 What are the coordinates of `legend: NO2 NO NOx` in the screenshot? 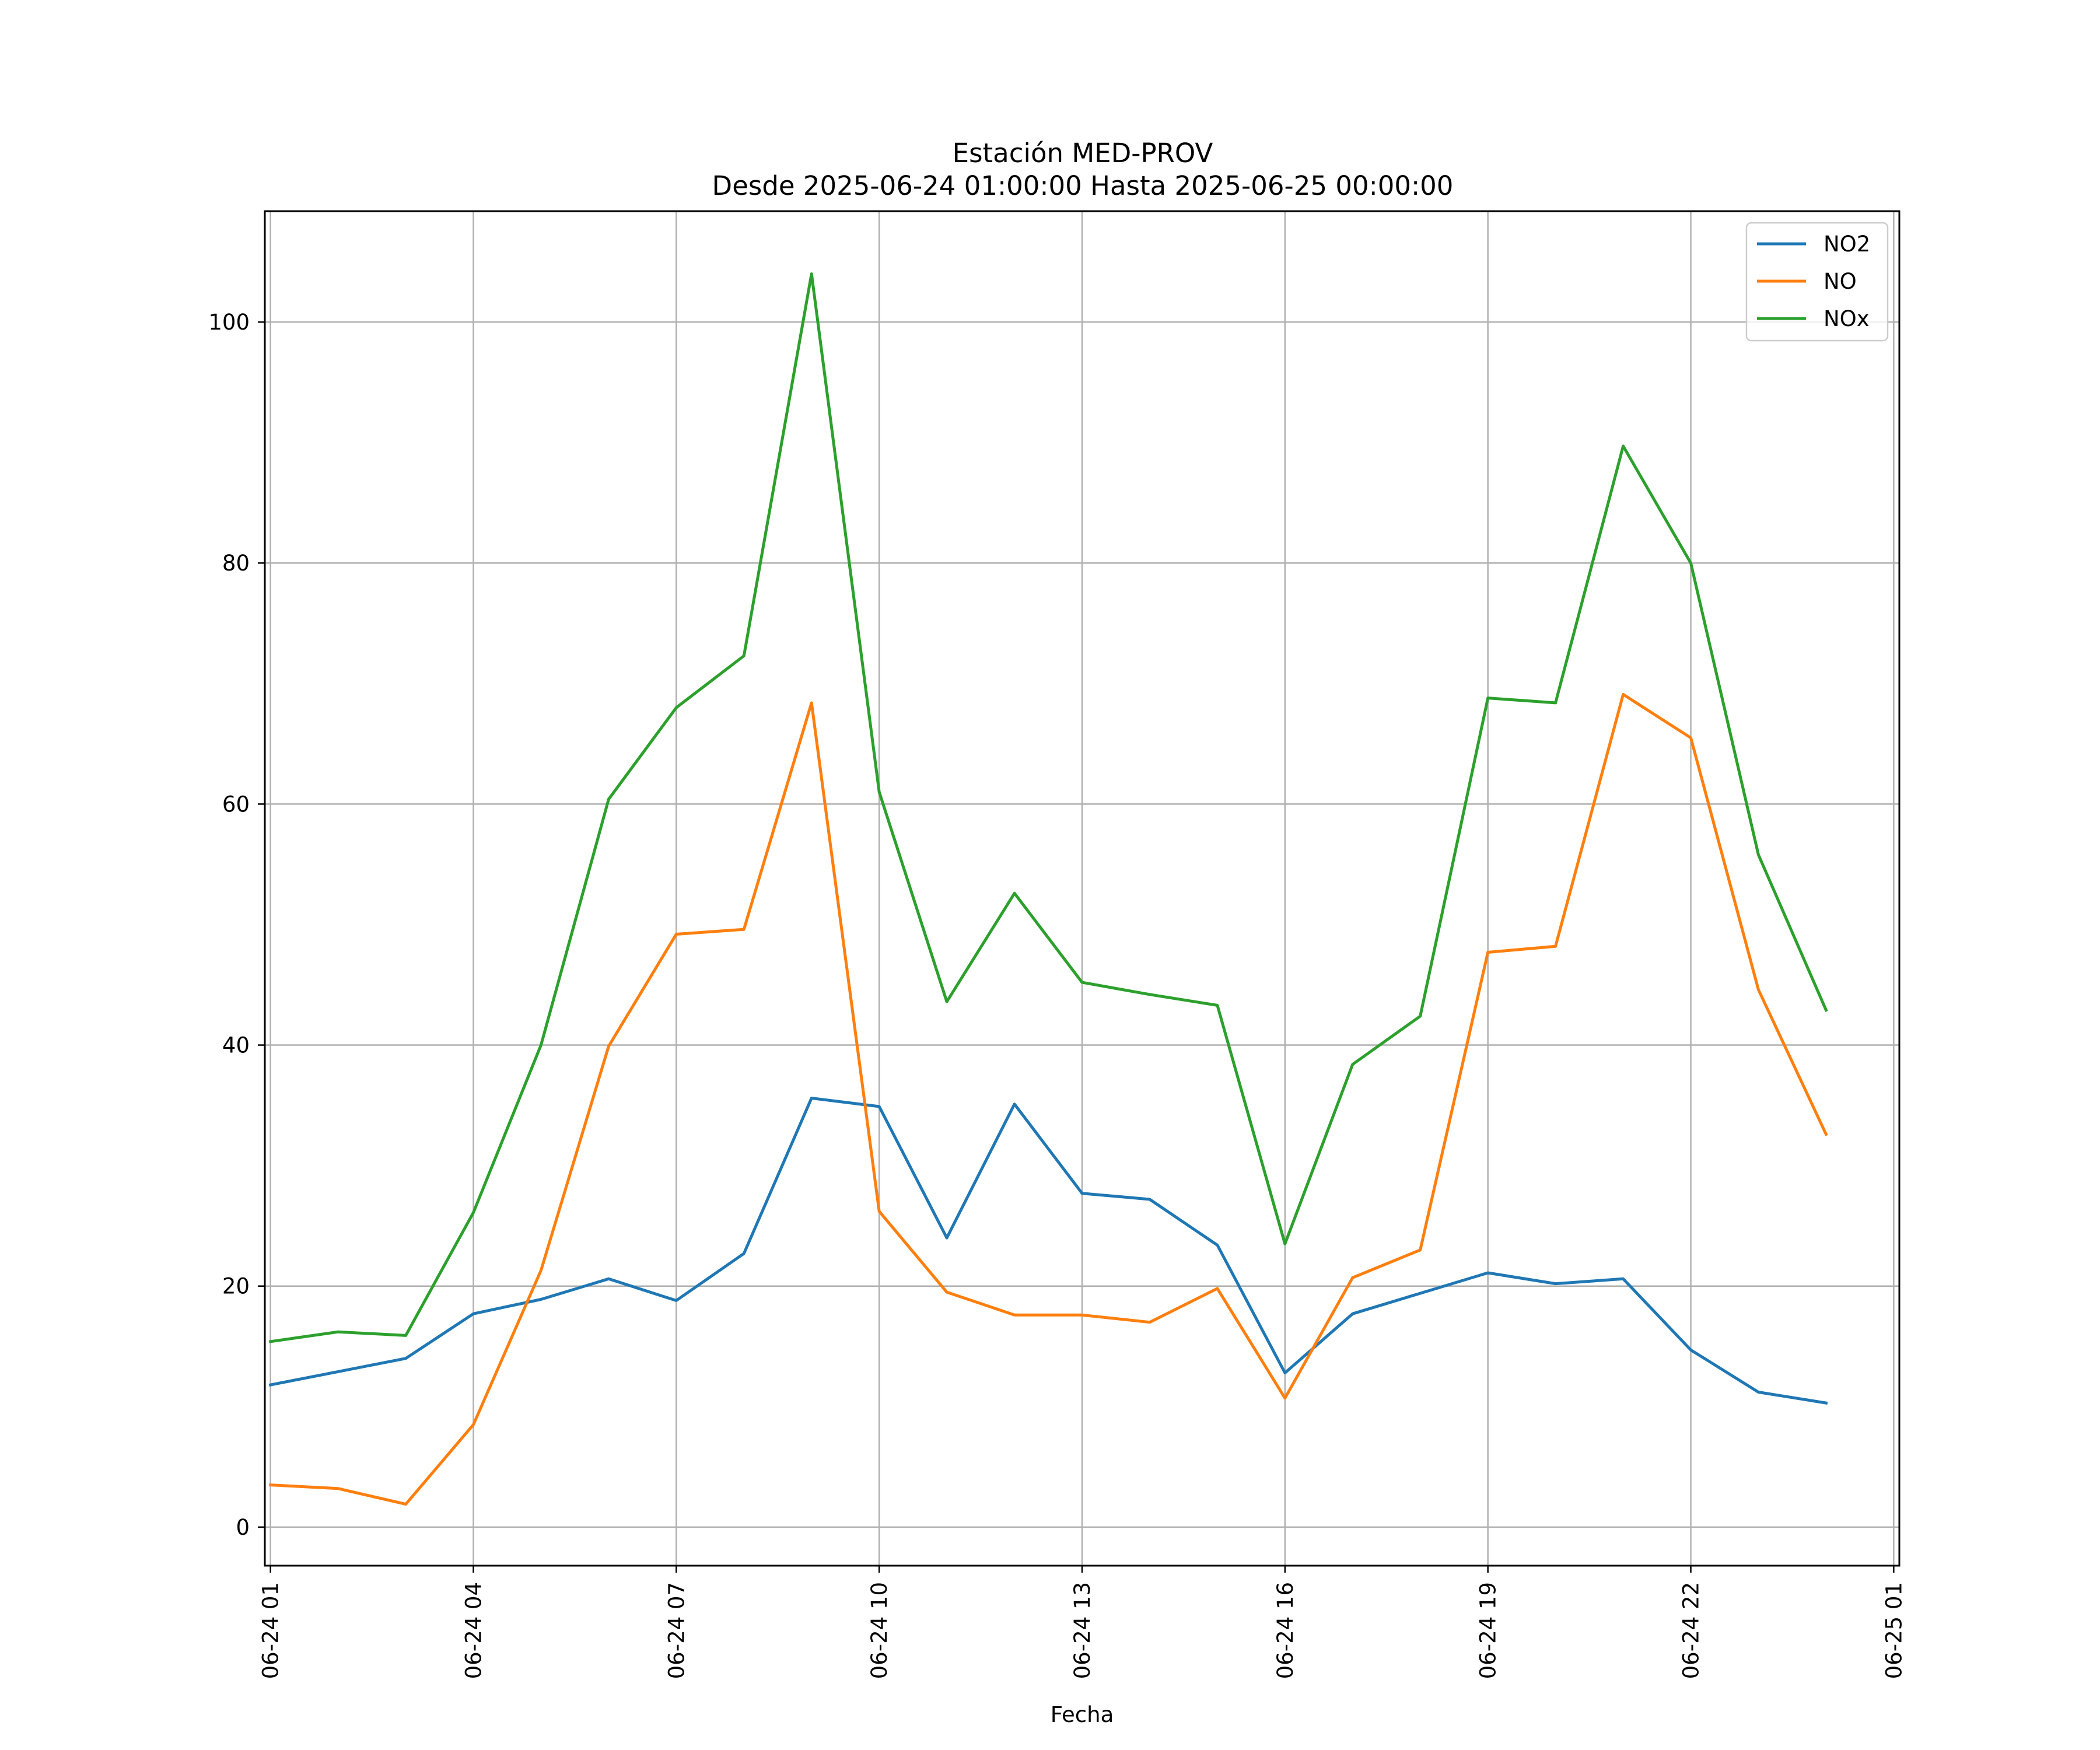 It's located at (1817, 282).